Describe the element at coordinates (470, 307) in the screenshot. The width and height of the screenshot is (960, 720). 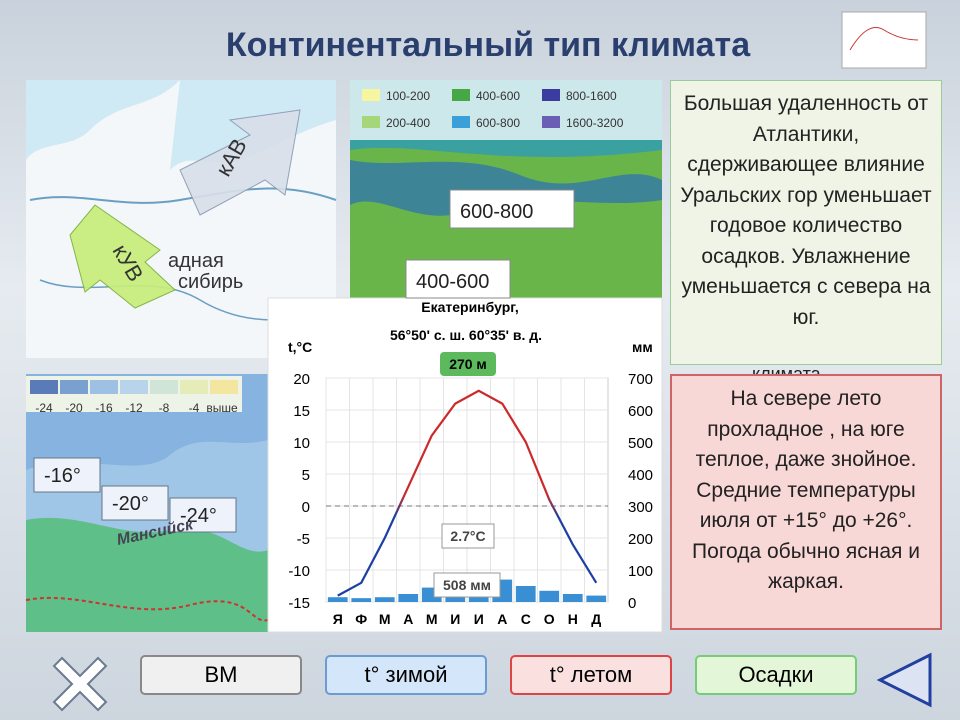
I see `chart-title: Екатеринбург,` at that location.